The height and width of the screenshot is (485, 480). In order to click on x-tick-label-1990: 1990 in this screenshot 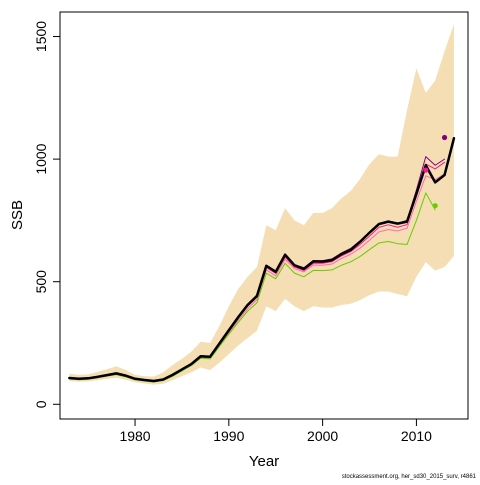, I will do `click(228, 436)`.